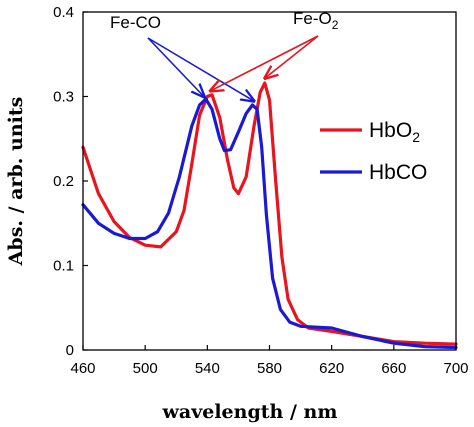  Describe the element at coordinates (335, 25) in the screenshot. I see `annotation-fe-o2-sub: 2` at that location.